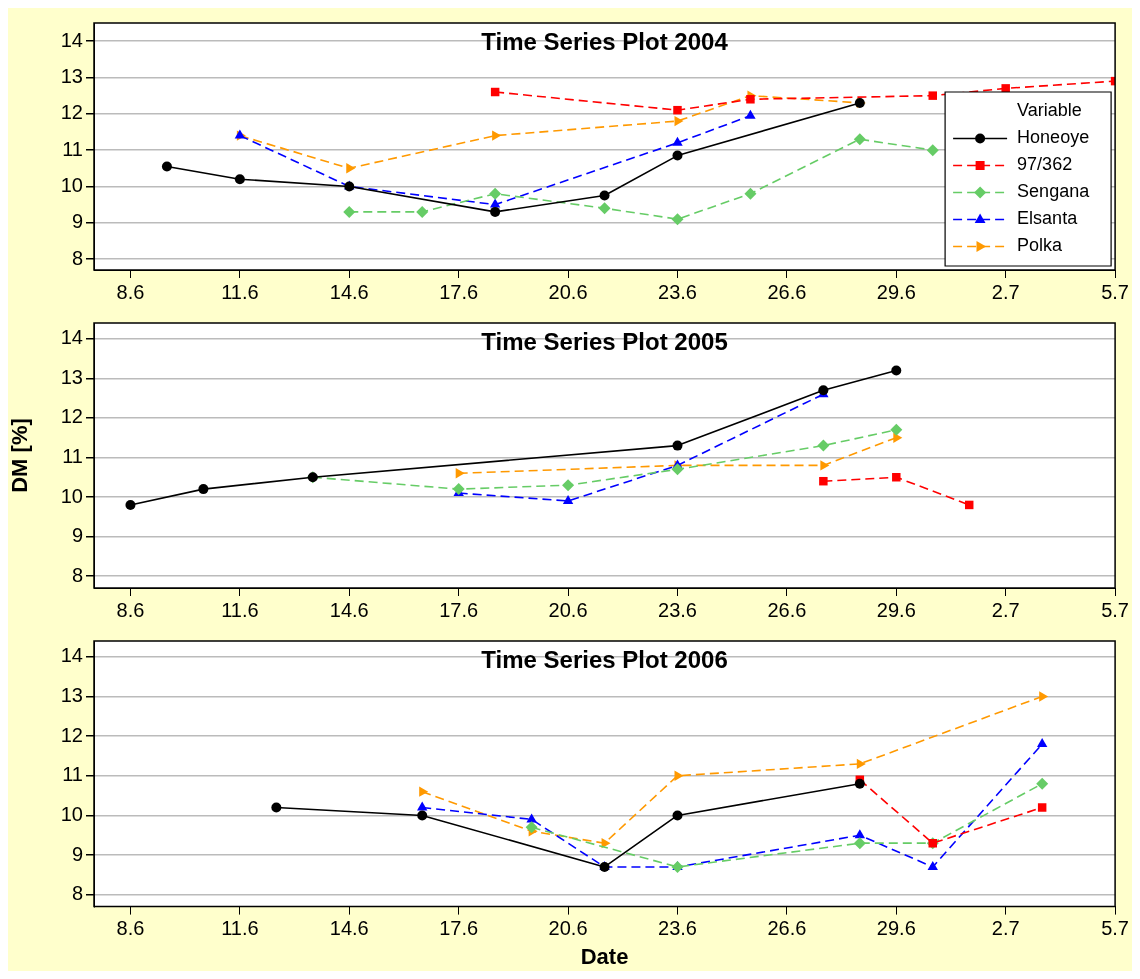  What do you see at coordinates (1049, 110) in the screenshot?
I see `legend-title: Variable` at bounding box center [1049, 110].